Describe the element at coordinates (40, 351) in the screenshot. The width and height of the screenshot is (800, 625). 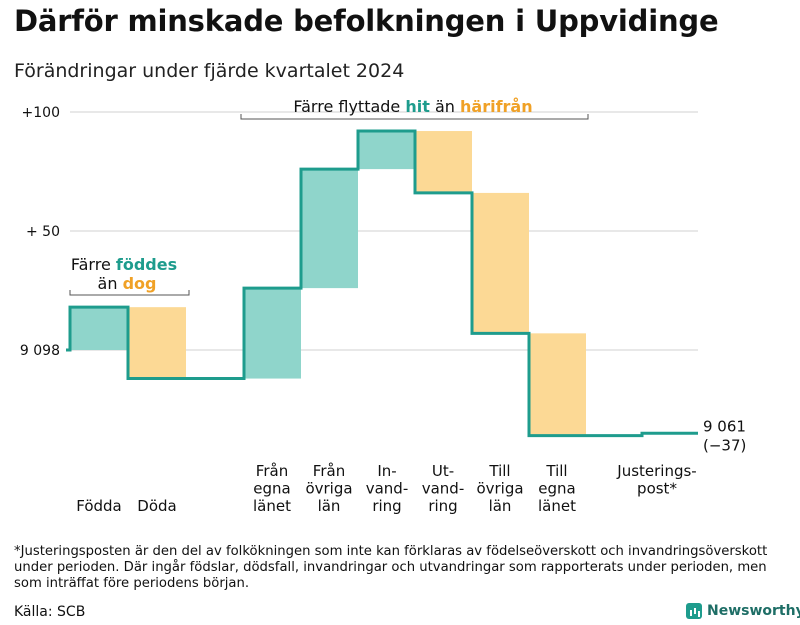
I see `y-tick-label: 9 098` at that location.